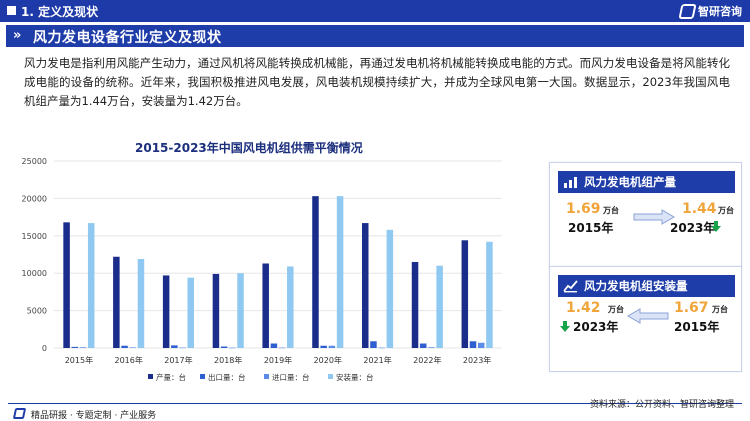 Image resolution: width=750 pixels, height=421 pixels. What do you see at coordinates (375, 36) in the screenshot?
I see `title-banner: » 风力发电设备行业定义及现状` at bounding box center [375, 36].